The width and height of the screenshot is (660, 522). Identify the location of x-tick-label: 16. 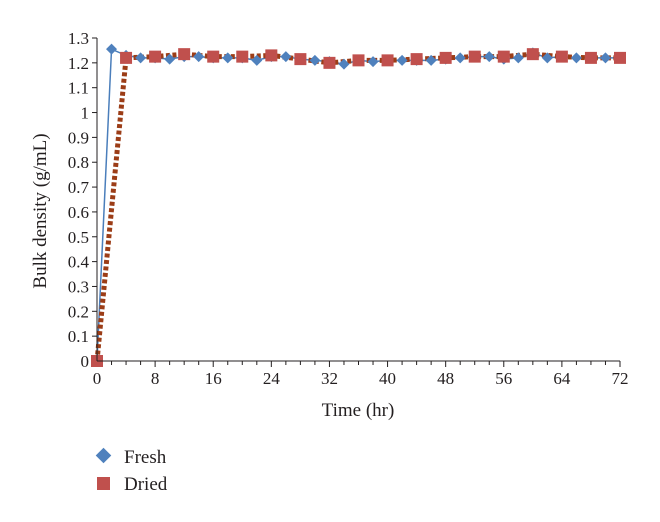
(213, 378).